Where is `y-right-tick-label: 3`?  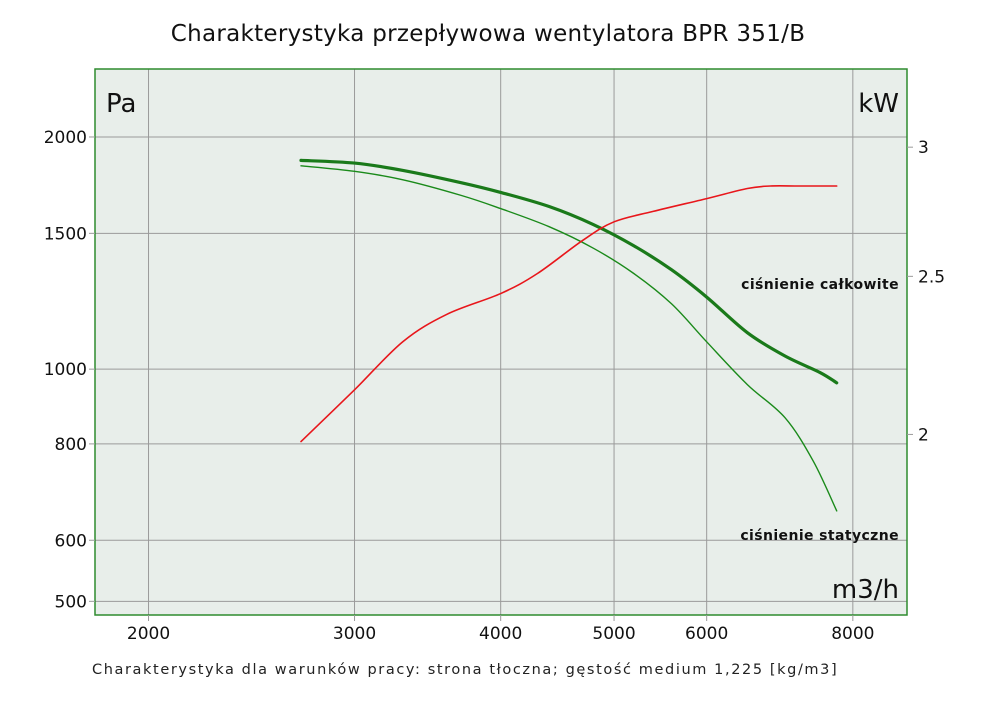 y-right-tick-label: 3 is located at coordinates (923, 148).